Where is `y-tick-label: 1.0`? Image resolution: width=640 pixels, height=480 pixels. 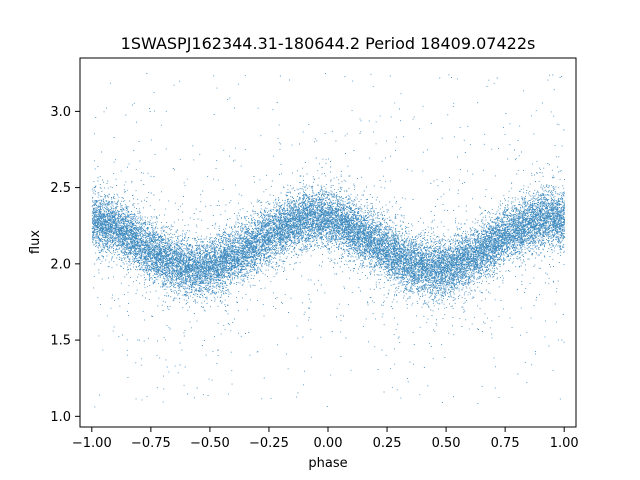 y-tick-label: 1.0 is located at coordinates (60, 417).